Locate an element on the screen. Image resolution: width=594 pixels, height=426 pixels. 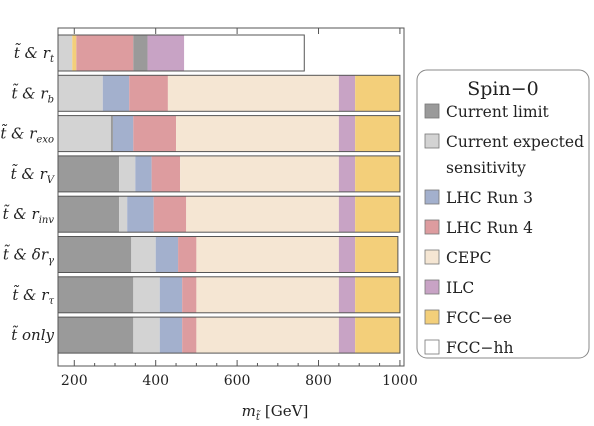
bar-row: t̃ & rτ is located at coordinates (206, 295).